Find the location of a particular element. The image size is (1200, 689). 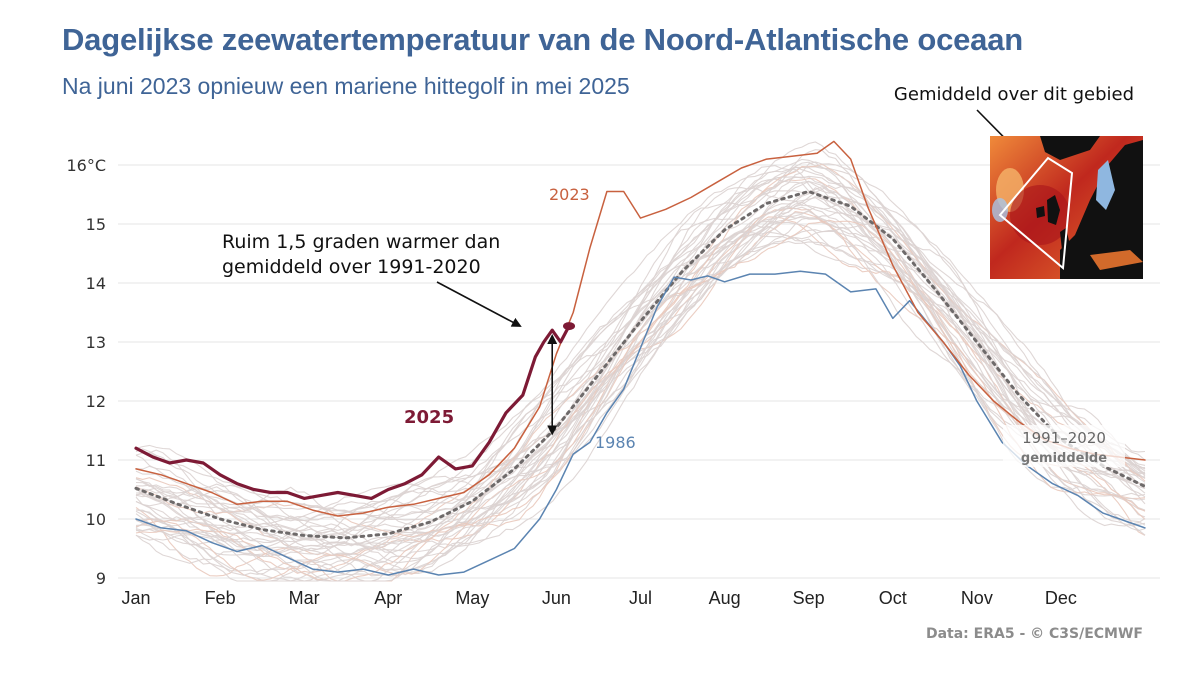

x-tick-label: Apr is located at coordinates (388, 598).